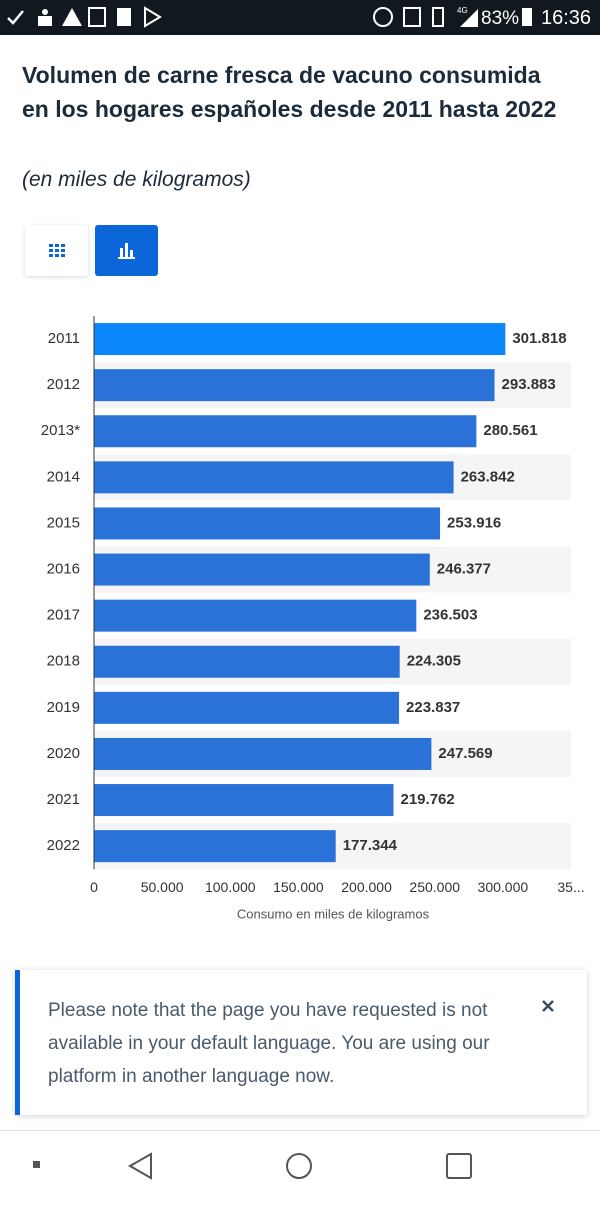 The image size is (600, 1206). I want to click on value-label: 219.762, so click(428, 799).